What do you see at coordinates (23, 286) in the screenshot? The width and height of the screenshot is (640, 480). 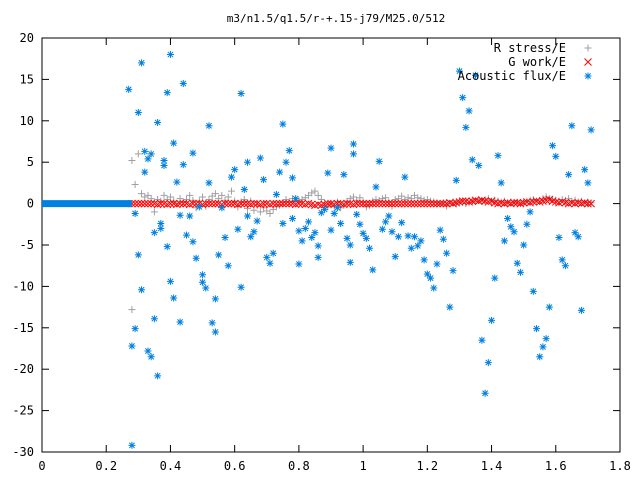 I see `y-tick-label: -10` at bounding box center [23, 286].